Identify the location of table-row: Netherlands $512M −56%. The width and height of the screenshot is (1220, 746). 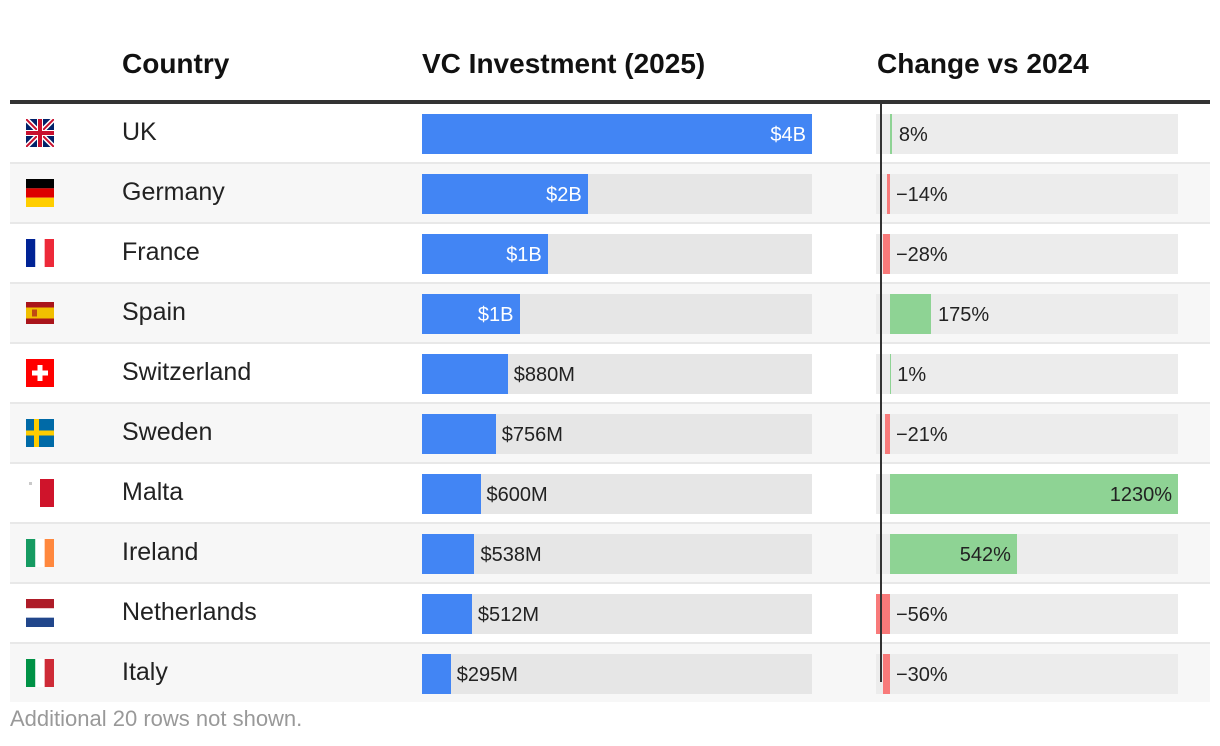
(610, 614).